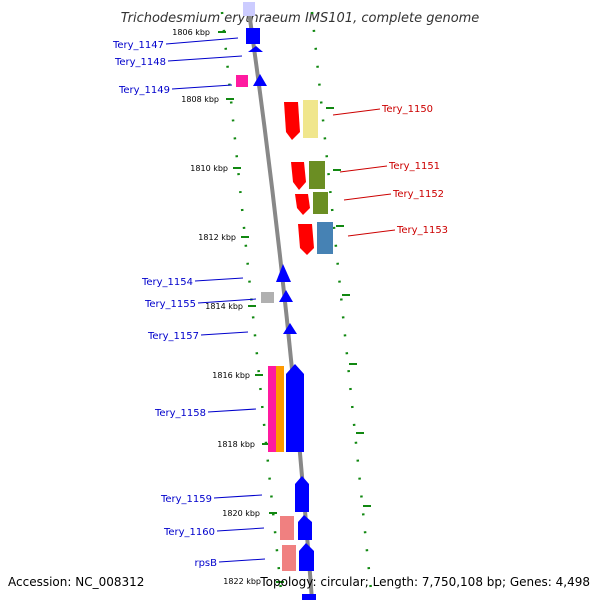 This screenshot has height=600, width=600. I want to click on gene-label-tery-1151: Tery_1151, so click(414, 166).